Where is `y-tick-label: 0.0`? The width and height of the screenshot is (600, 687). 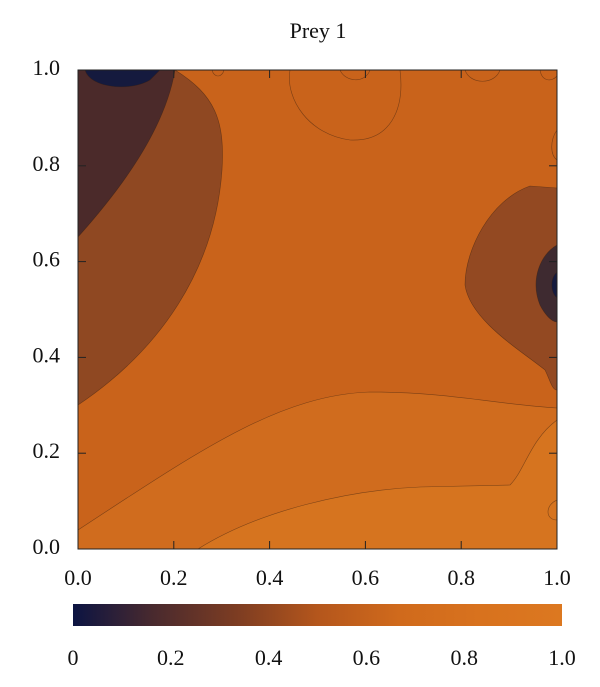 y-tick-label: 0.0 is located at coordinates (47, 546).